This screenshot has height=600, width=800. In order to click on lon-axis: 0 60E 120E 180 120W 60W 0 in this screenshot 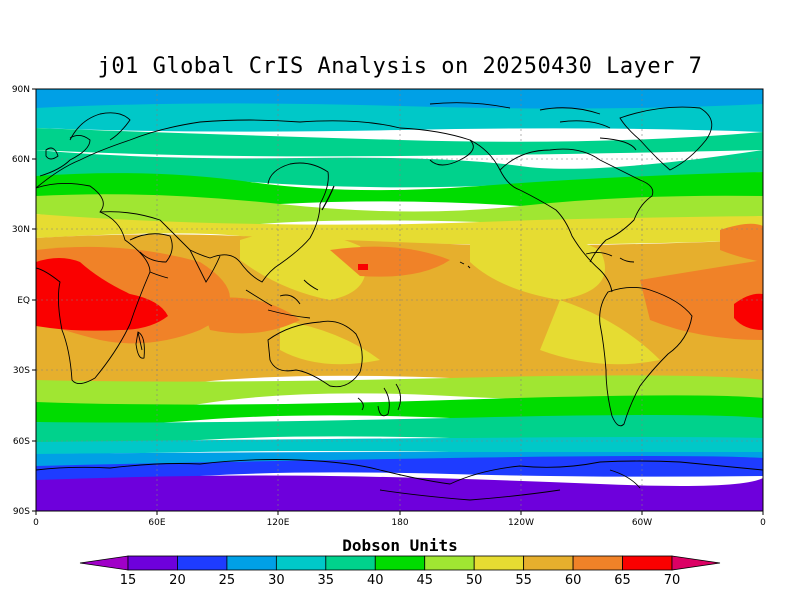, I will do `click(399, 523)`.